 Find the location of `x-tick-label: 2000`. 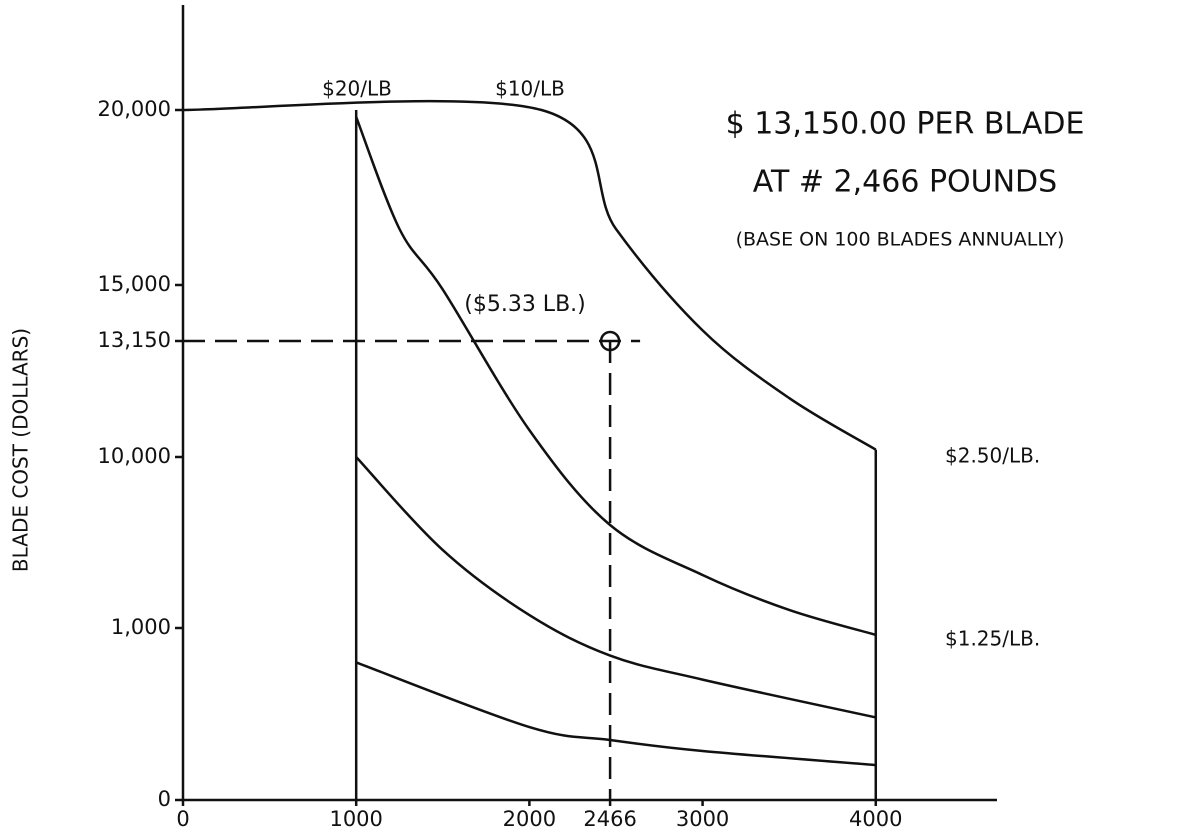

x-tick-label: 2000 is located at coordinates (529, 819).